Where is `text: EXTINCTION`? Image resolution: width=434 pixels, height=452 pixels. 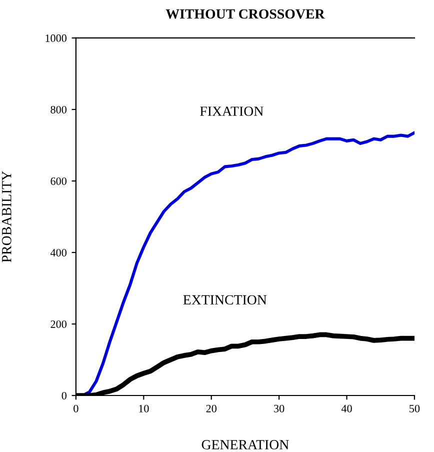
text: EXTINCTION is located at coordinates (225, 300).